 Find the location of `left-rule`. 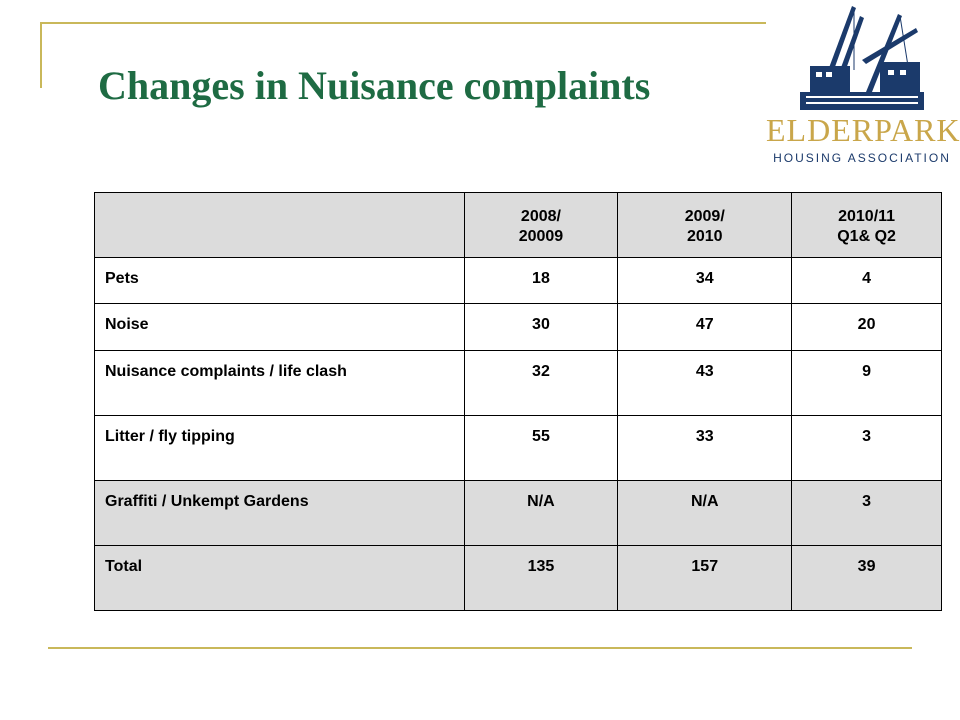

left-rule is located at coordinates (41, 55).